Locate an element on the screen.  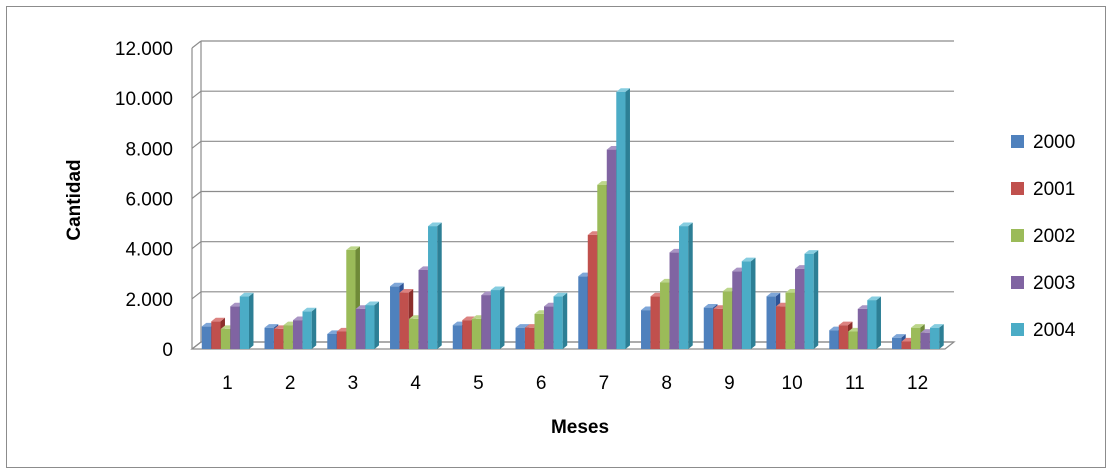
legend-item-2001: 2001 is located at coordinates (1043, 189).